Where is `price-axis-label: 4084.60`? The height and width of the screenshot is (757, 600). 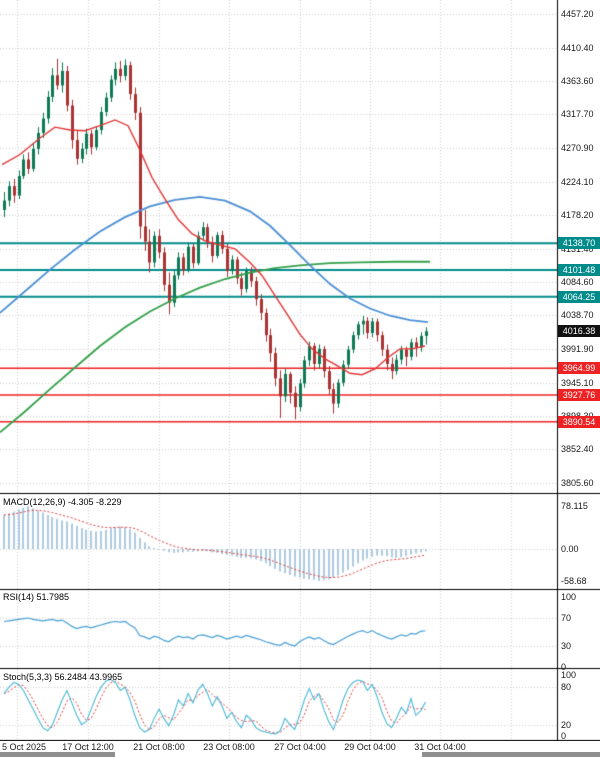 price-axis-label: 4084.60 is located at coordinates (577, 282).